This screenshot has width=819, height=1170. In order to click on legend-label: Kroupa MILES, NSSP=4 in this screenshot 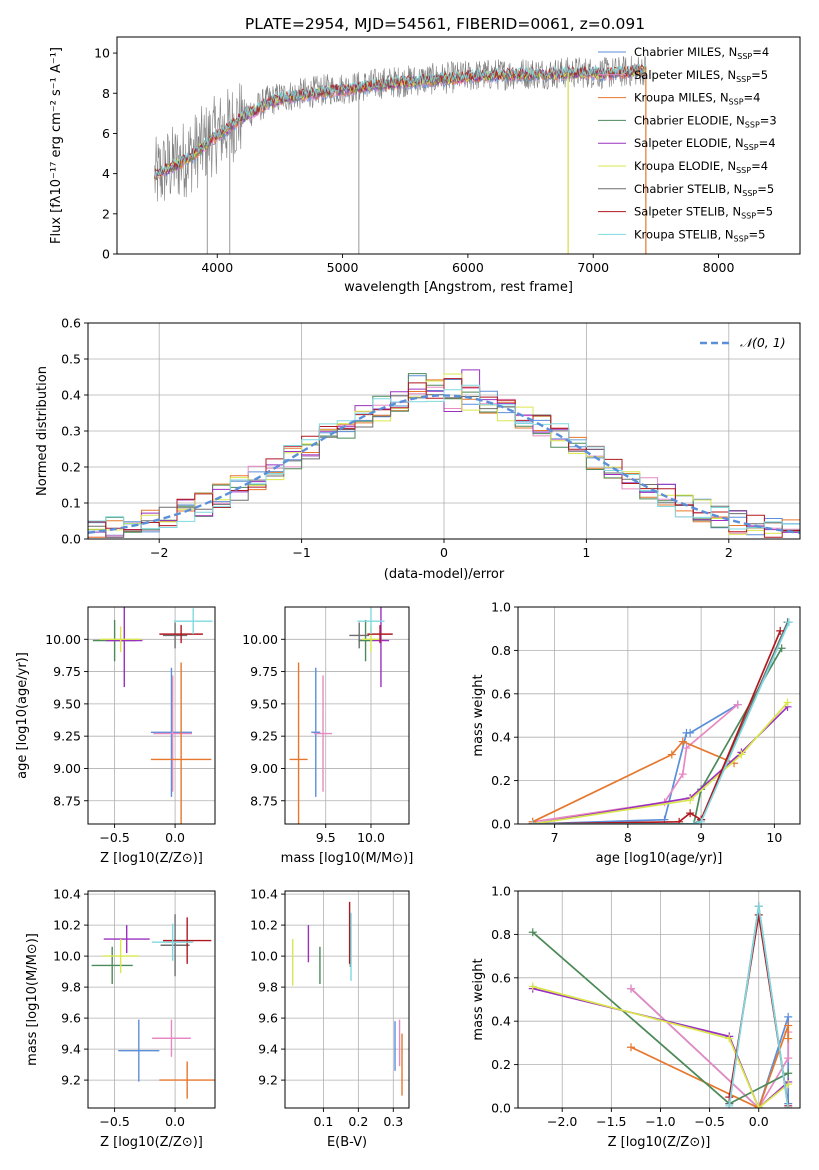, I will do `click(697, 99)`.